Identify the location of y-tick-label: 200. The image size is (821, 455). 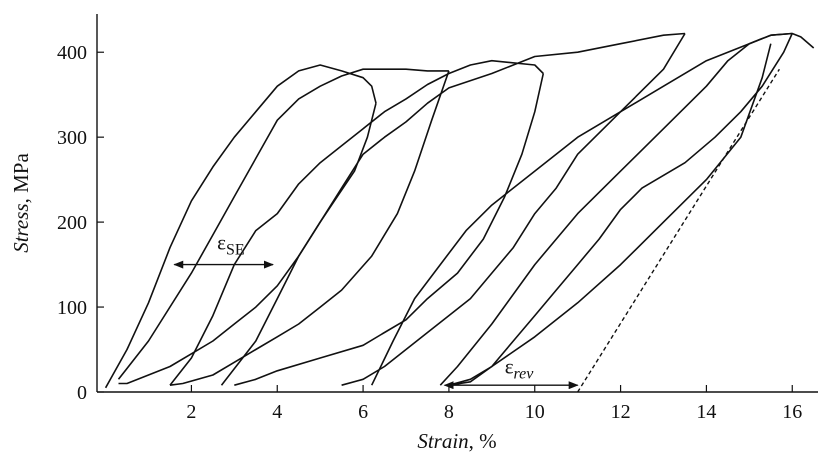
(72, 223).